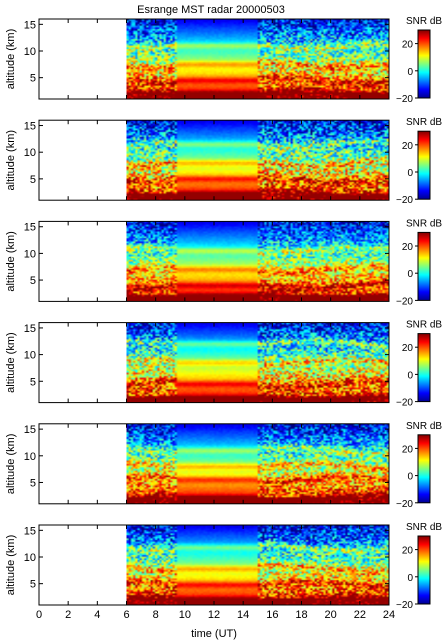 The height and width of the screenshot is (641, 447). I want to click on x-tick-label: 8, so click(156, 615).